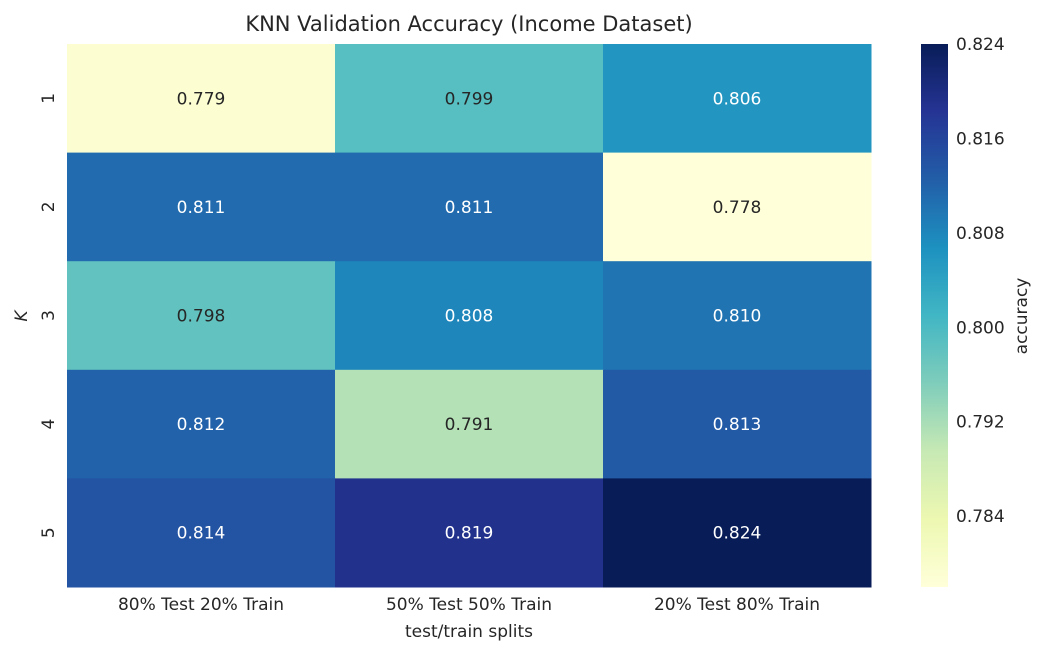 The image size is (1046, 655). I want to click on cell-value-label: 0.798, so click(201, 317).